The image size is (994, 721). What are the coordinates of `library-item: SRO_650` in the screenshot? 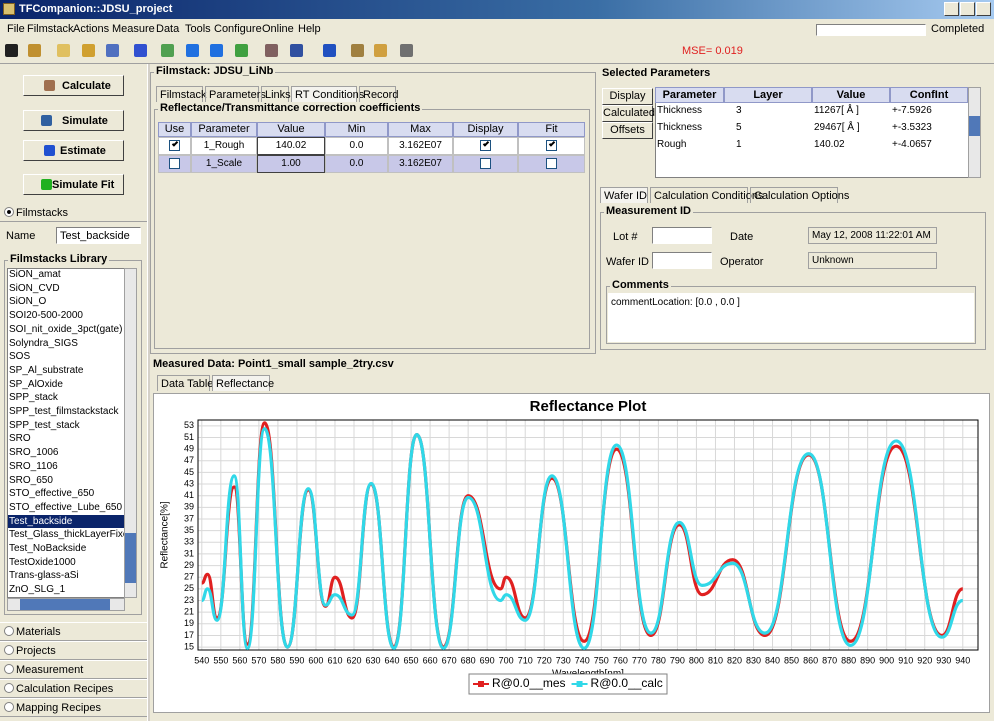 It's located at (31, 480).